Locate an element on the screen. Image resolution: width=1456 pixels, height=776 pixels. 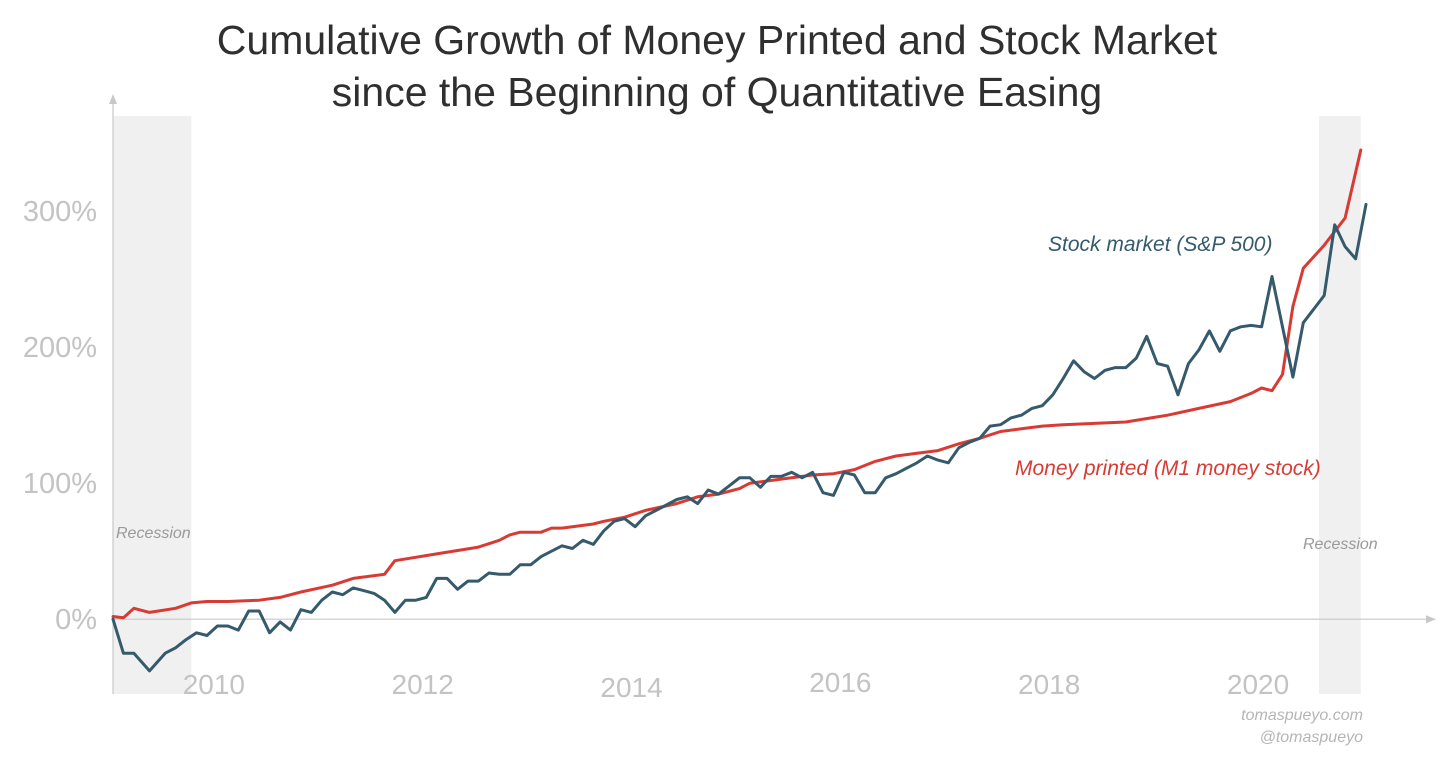
series-label-stock-market: Stock market (S&P 500) is located at coordinates (1160, 244).